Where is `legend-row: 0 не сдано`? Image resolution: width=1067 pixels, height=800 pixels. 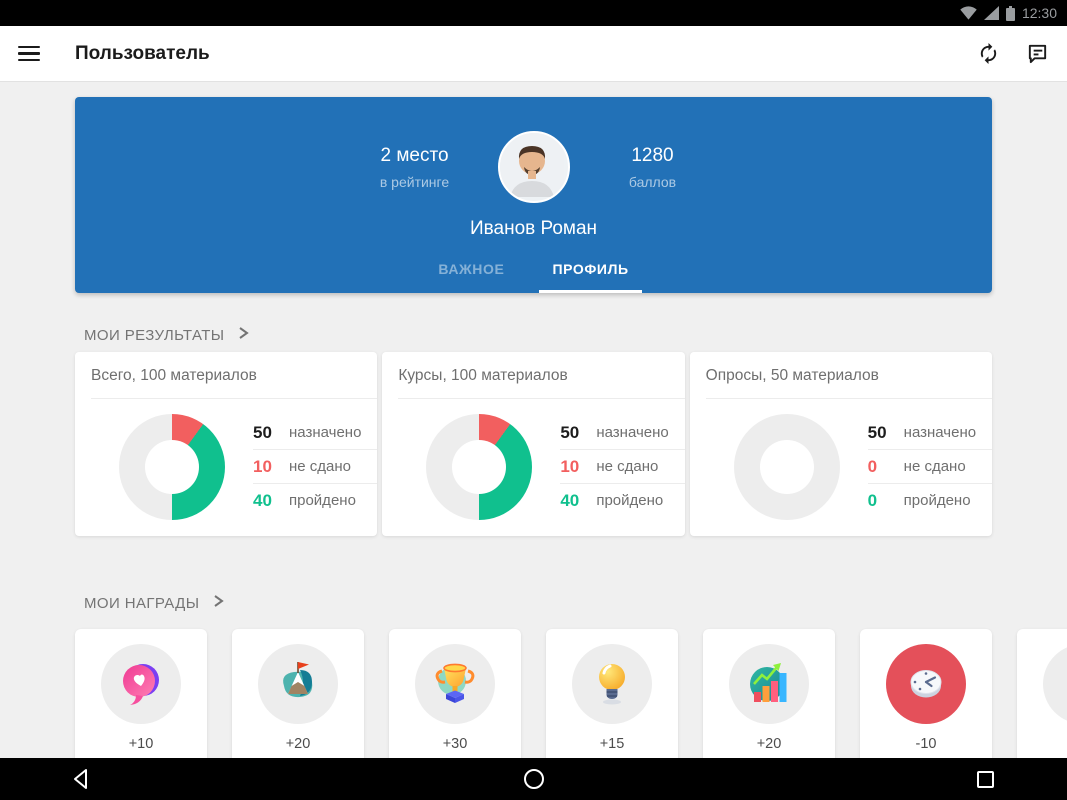 legend-row: 0 не сдано is located at coordinates (929, 467).